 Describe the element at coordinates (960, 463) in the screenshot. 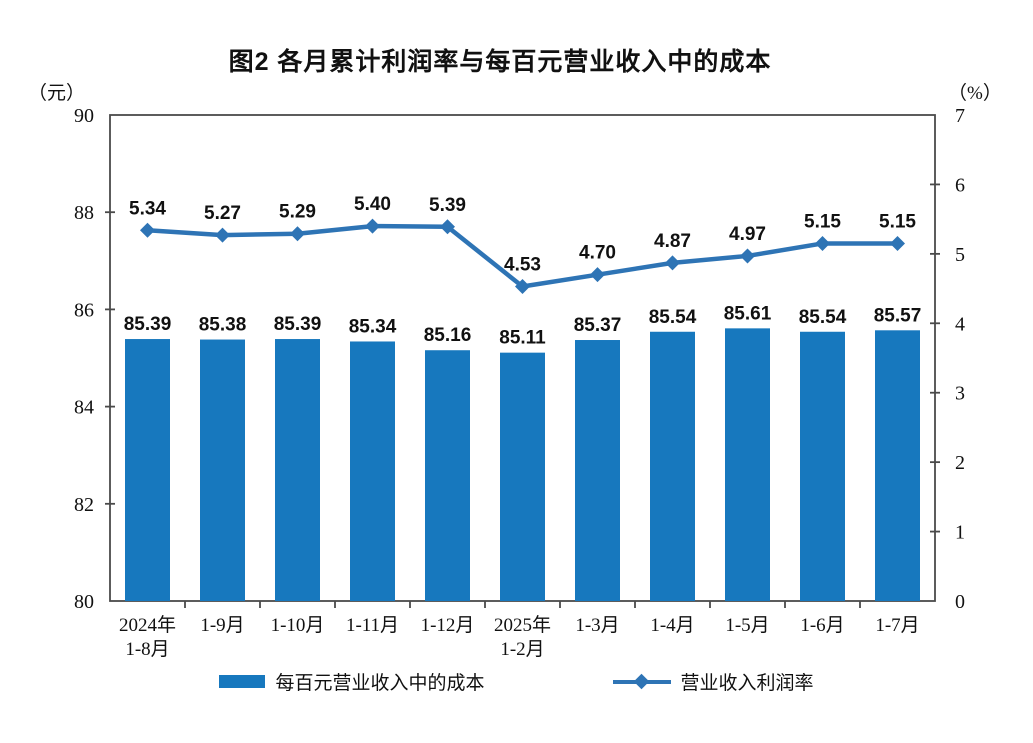

I see `right-tick-label: 2` at that location.